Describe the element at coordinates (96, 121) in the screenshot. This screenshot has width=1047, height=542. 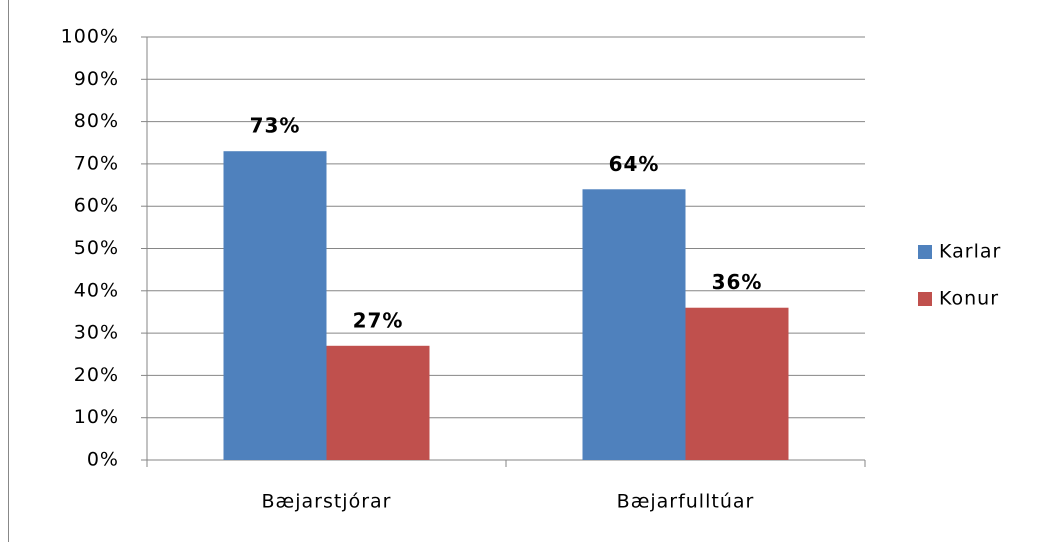
I see `y-tick-label: 80%` at that location.